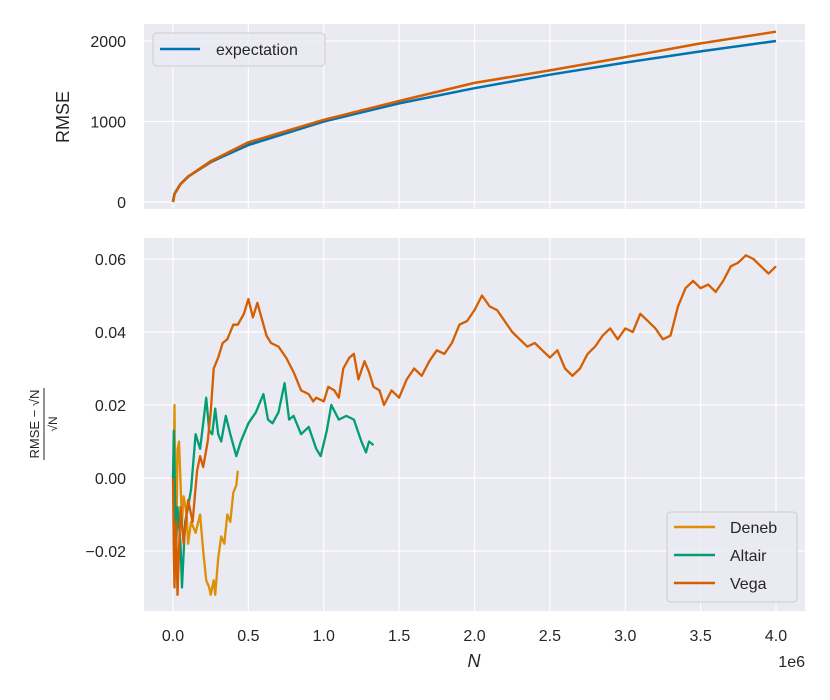  Describe the element at coordinates (63, 117) in the screenshot. I see `top-y-axis-label: RMSE` at that location.